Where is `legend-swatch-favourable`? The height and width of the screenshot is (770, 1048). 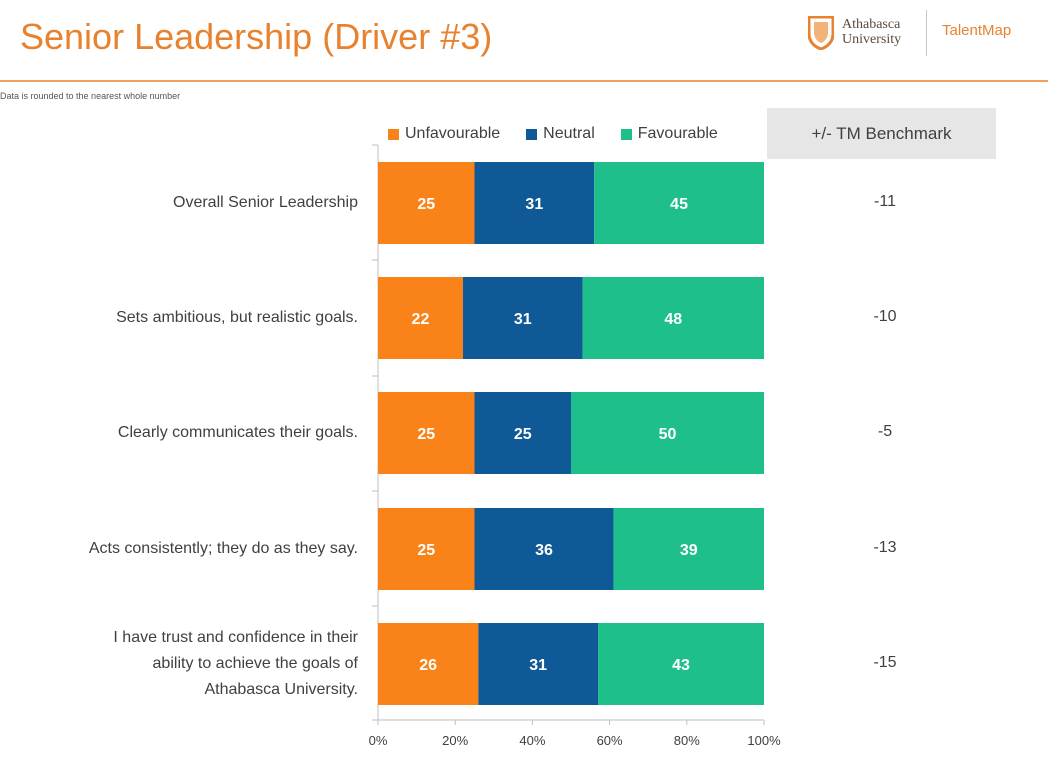
legend-swatch-favourable is located at coordinates (626, 134).